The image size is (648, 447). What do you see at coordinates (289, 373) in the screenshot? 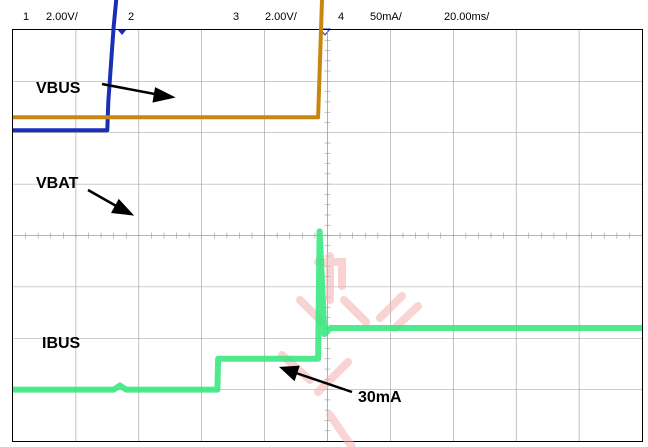
I see `30ma-arrowhead-icon` at bounding box center [289, 373].